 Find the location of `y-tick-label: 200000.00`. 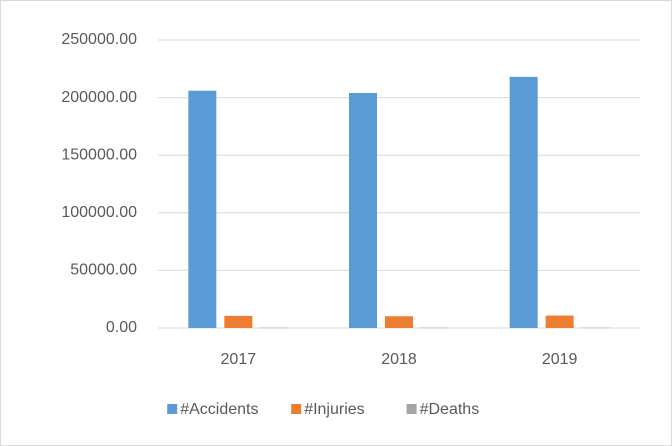

y-tick-label: 200000.00 is located at coordinates (99, 97).